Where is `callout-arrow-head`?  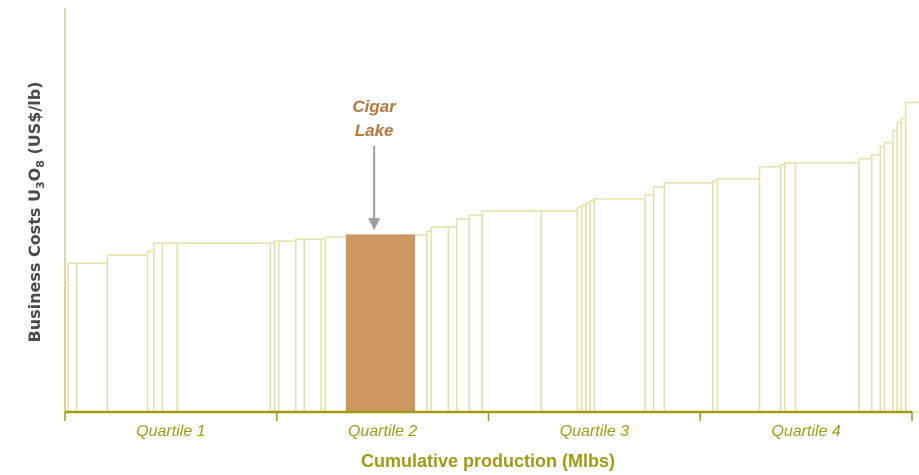
callout-arrow-head is located at coordinates (374, 224).